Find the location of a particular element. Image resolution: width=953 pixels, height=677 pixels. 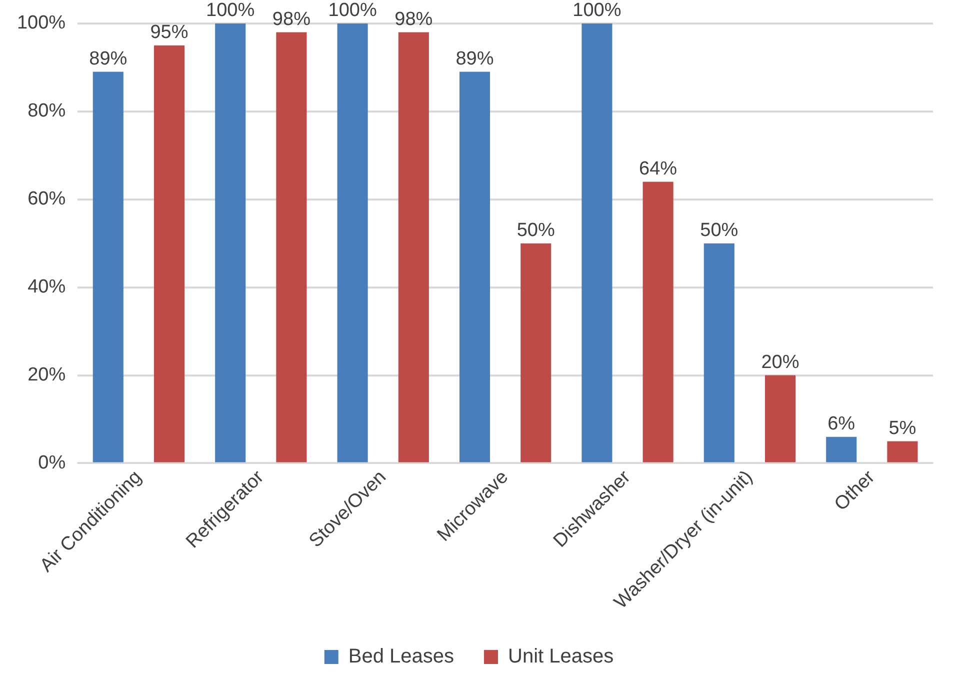

legend-label: Unit Leases is located at coordinates (561, 657).